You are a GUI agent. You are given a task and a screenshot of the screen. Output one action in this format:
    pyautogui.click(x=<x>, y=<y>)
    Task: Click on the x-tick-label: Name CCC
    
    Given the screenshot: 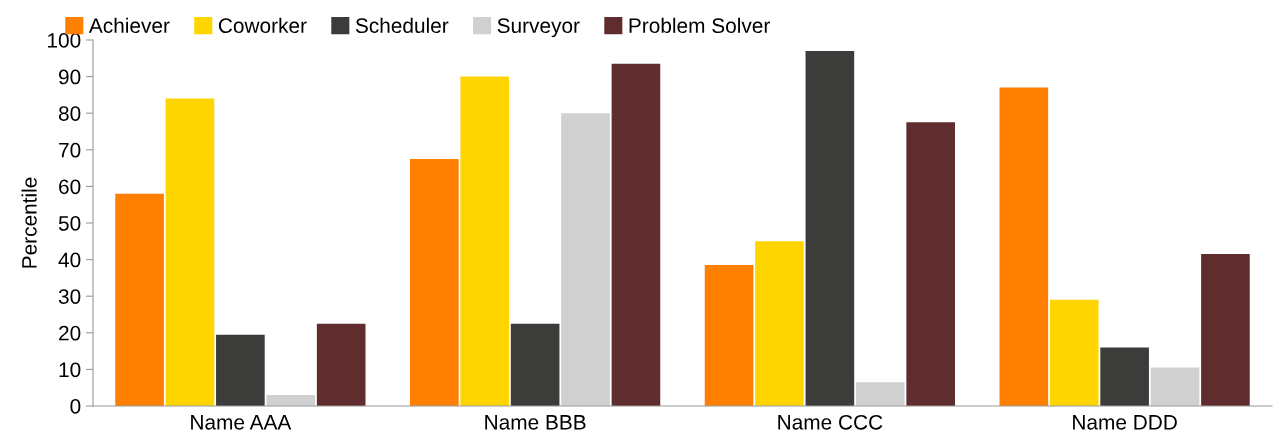 What is the action you would take?
    pyautogui.click(x=830, y=422)
    